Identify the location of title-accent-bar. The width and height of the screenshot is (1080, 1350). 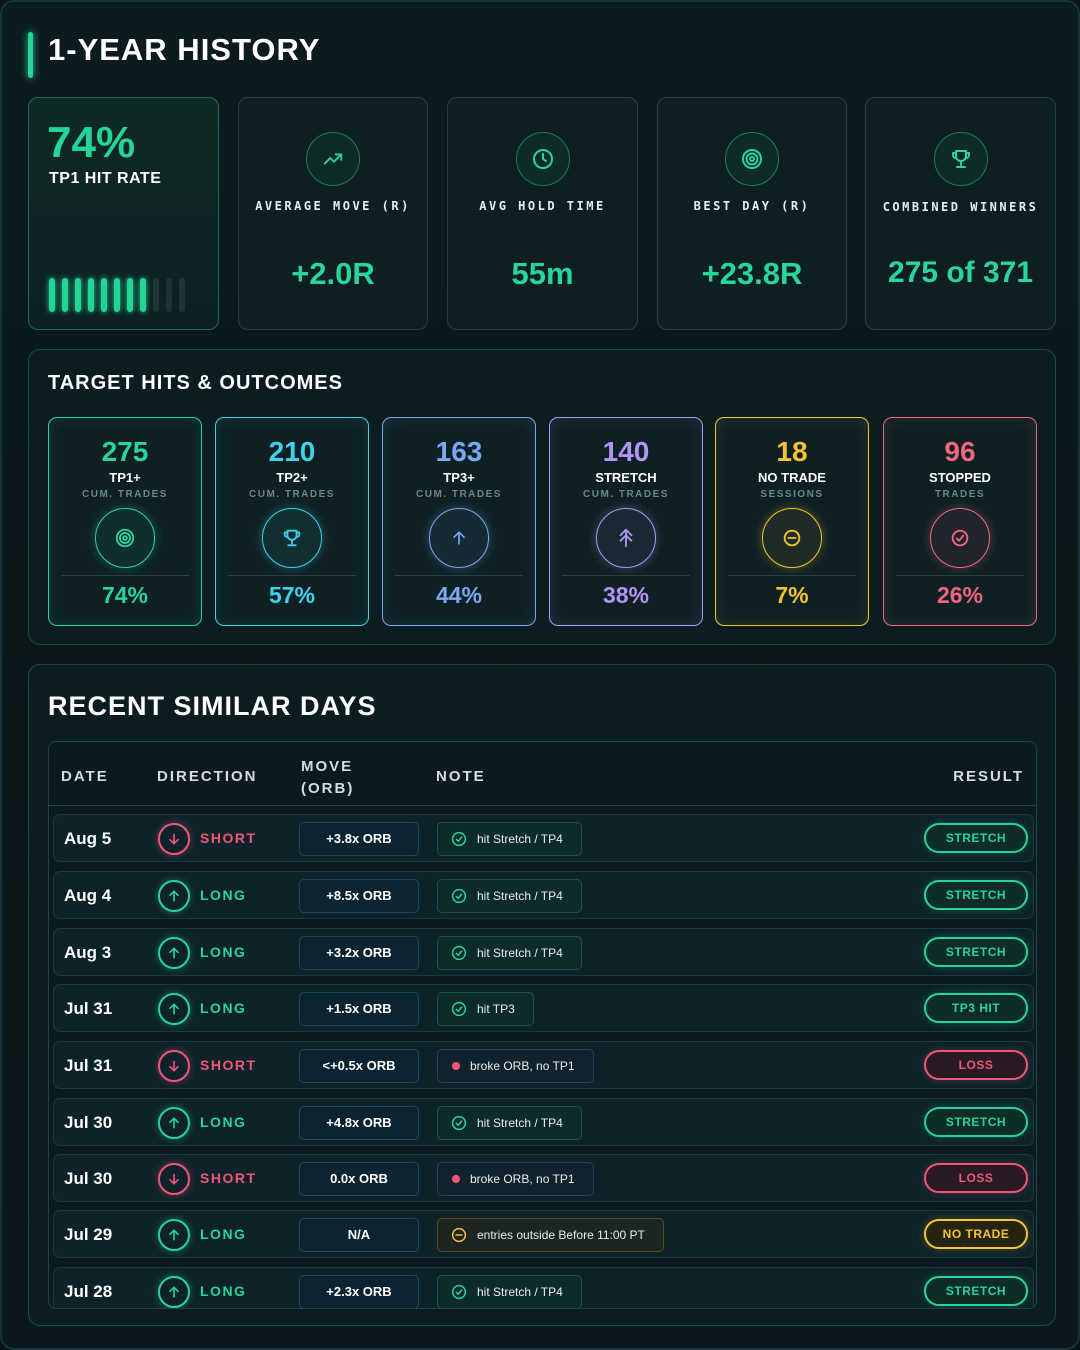
(30, 55).